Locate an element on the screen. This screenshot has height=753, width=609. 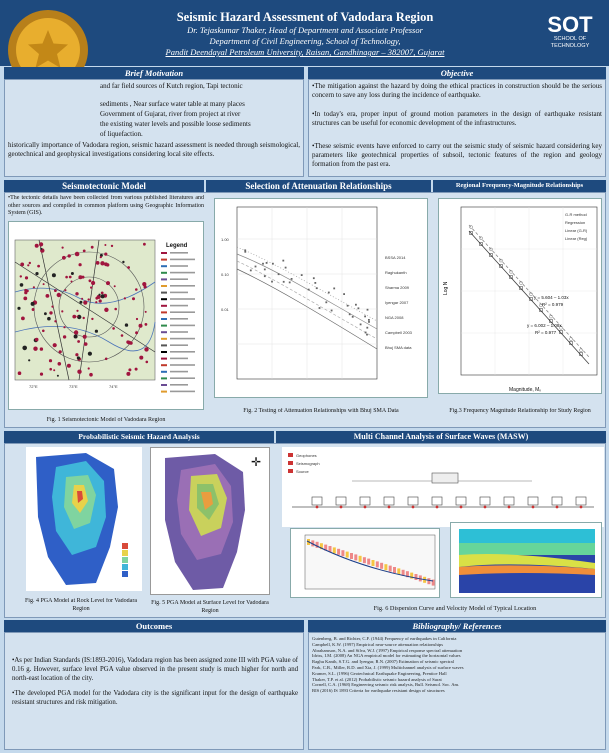
svg-text: Source is located at coordinates (302, 471).